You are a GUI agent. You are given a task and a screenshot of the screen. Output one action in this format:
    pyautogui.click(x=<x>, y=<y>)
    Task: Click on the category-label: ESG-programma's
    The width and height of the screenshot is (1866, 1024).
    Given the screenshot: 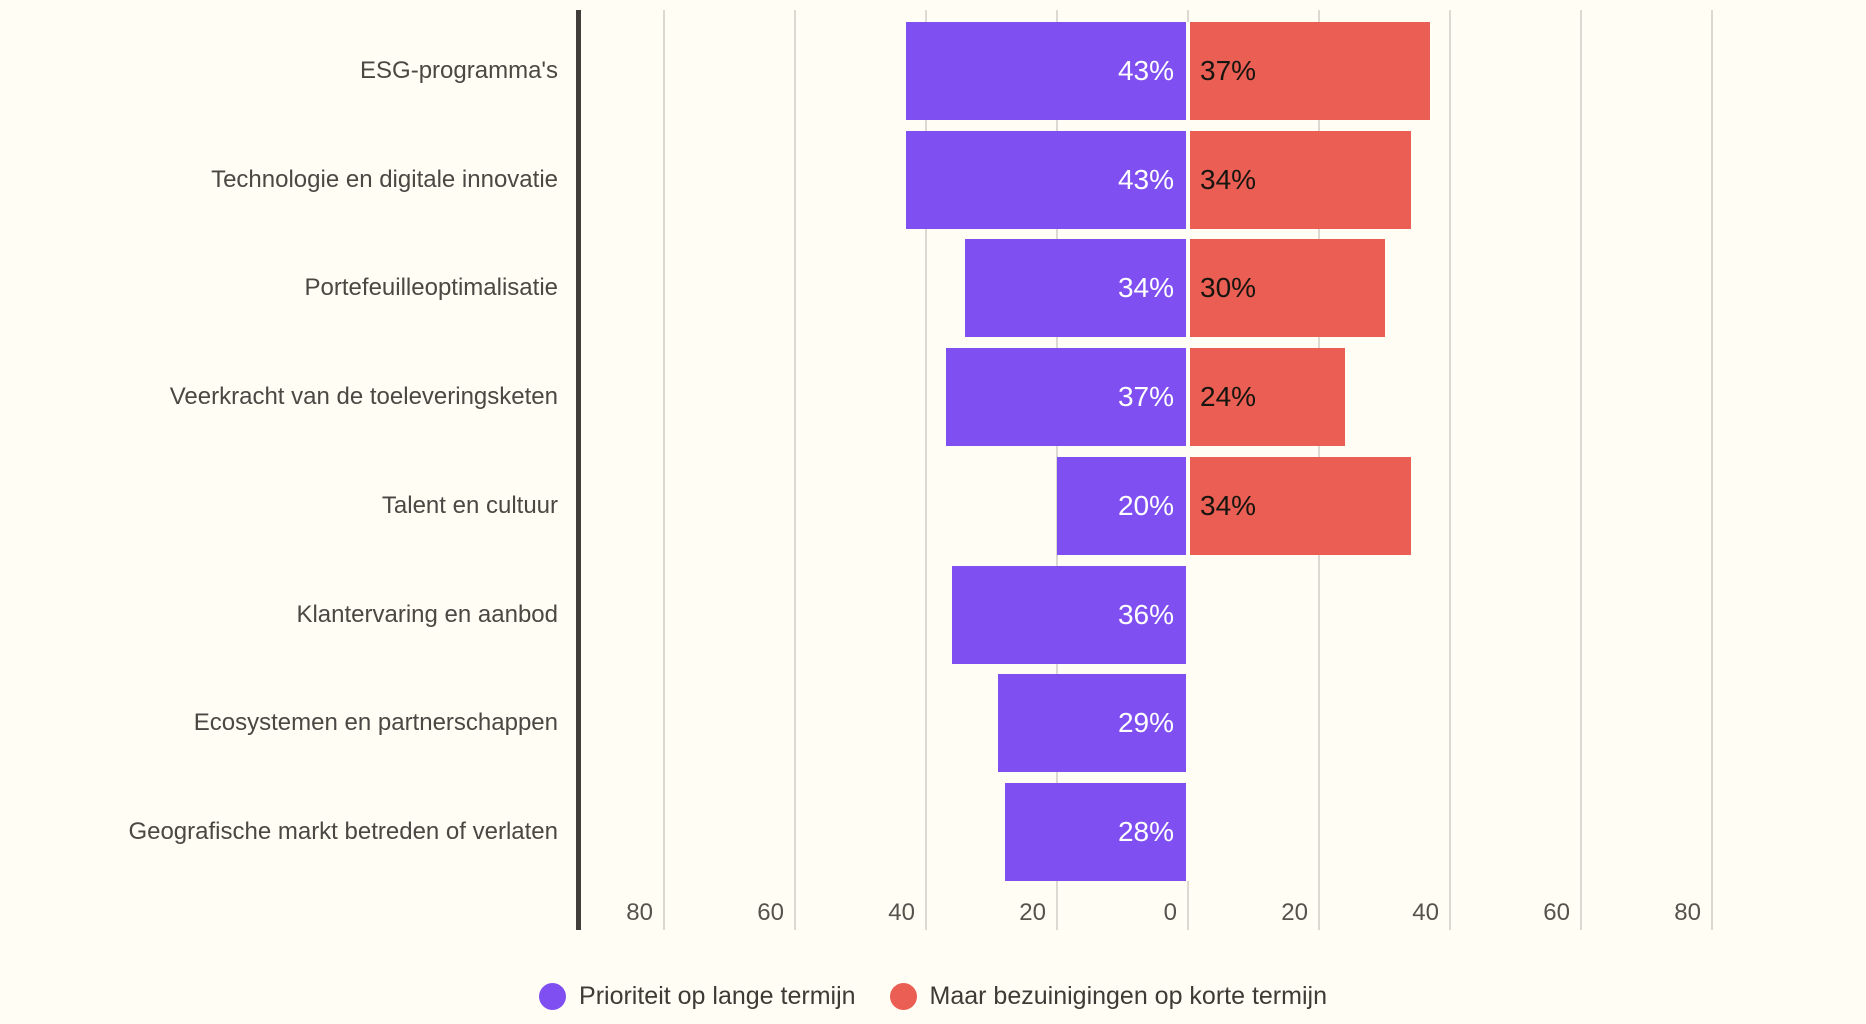 What is the action you would take?
    pyautogui.click(x=459, y=70)
    